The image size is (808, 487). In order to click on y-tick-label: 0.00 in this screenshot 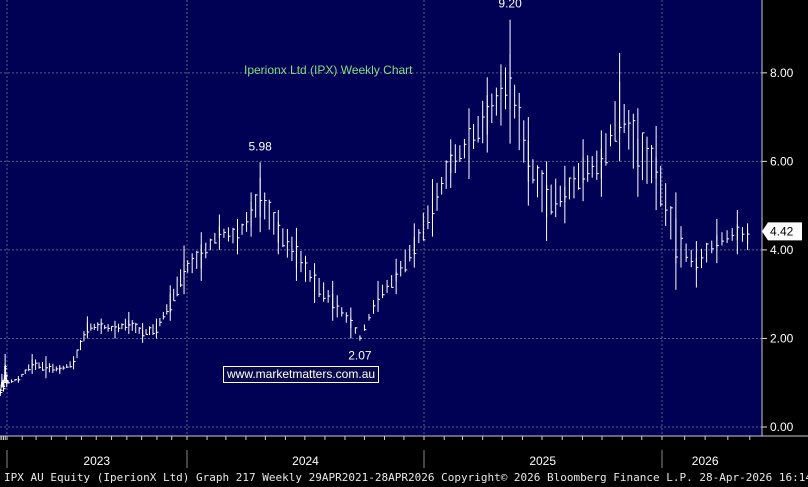, I will do `click(782, 427)`.